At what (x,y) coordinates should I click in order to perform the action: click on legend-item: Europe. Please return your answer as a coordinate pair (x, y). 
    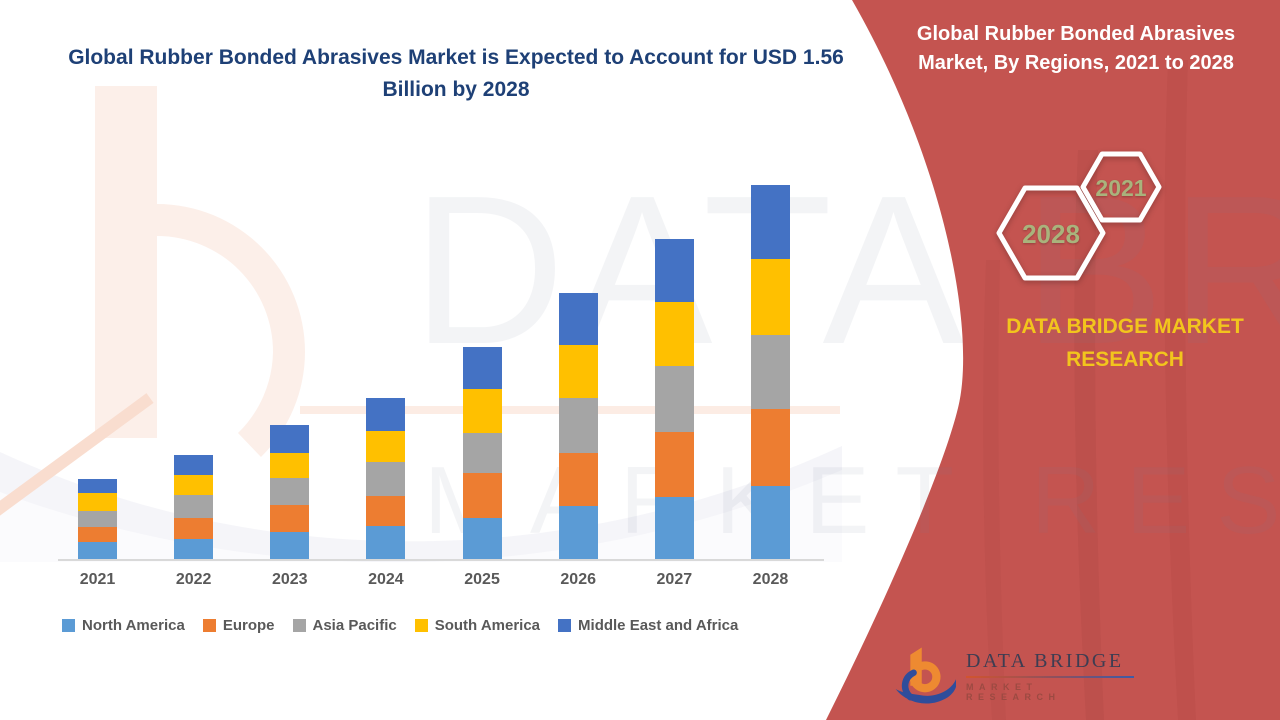
    Looking at the image, I should click on (238, 625).